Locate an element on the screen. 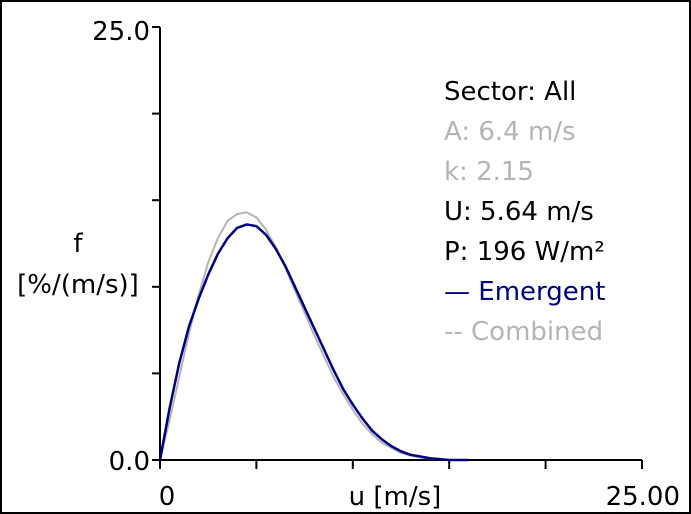 The height and width of the screenshot is (514, 691). x-tick-label-min: 0 is located at coordinates (167, 497).